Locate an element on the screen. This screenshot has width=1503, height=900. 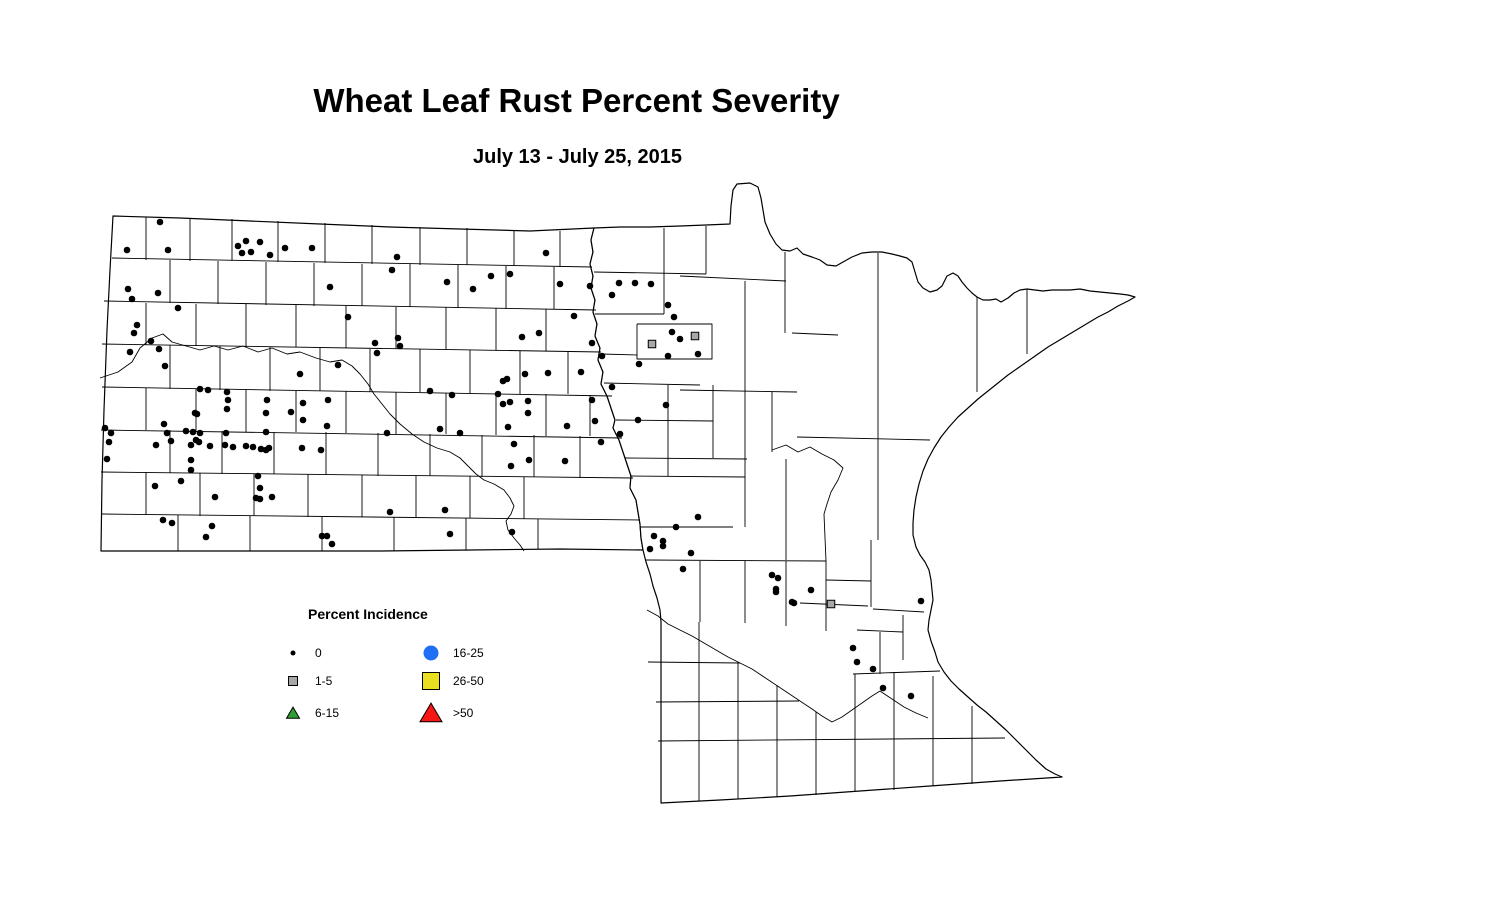
legend-item: 16-25 is located at coordinates (451, 653).